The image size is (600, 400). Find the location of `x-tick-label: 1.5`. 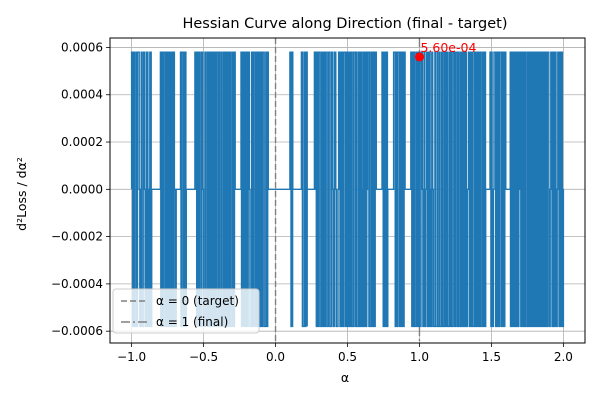

x-tick-label: 1.5 is located at coordinates (491, 357).